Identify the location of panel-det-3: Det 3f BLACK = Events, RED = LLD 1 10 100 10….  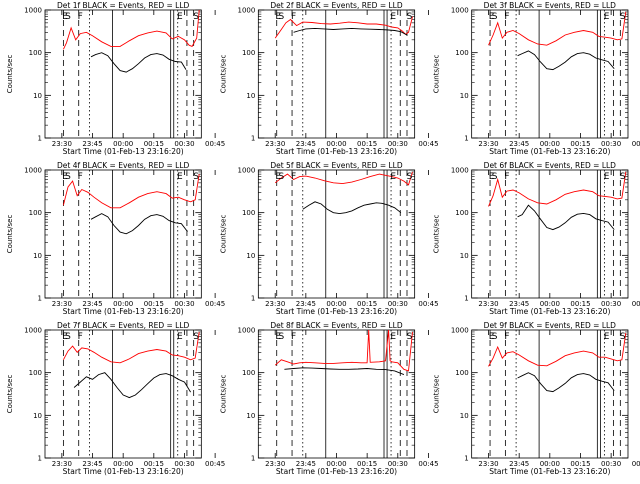
(536, 78).